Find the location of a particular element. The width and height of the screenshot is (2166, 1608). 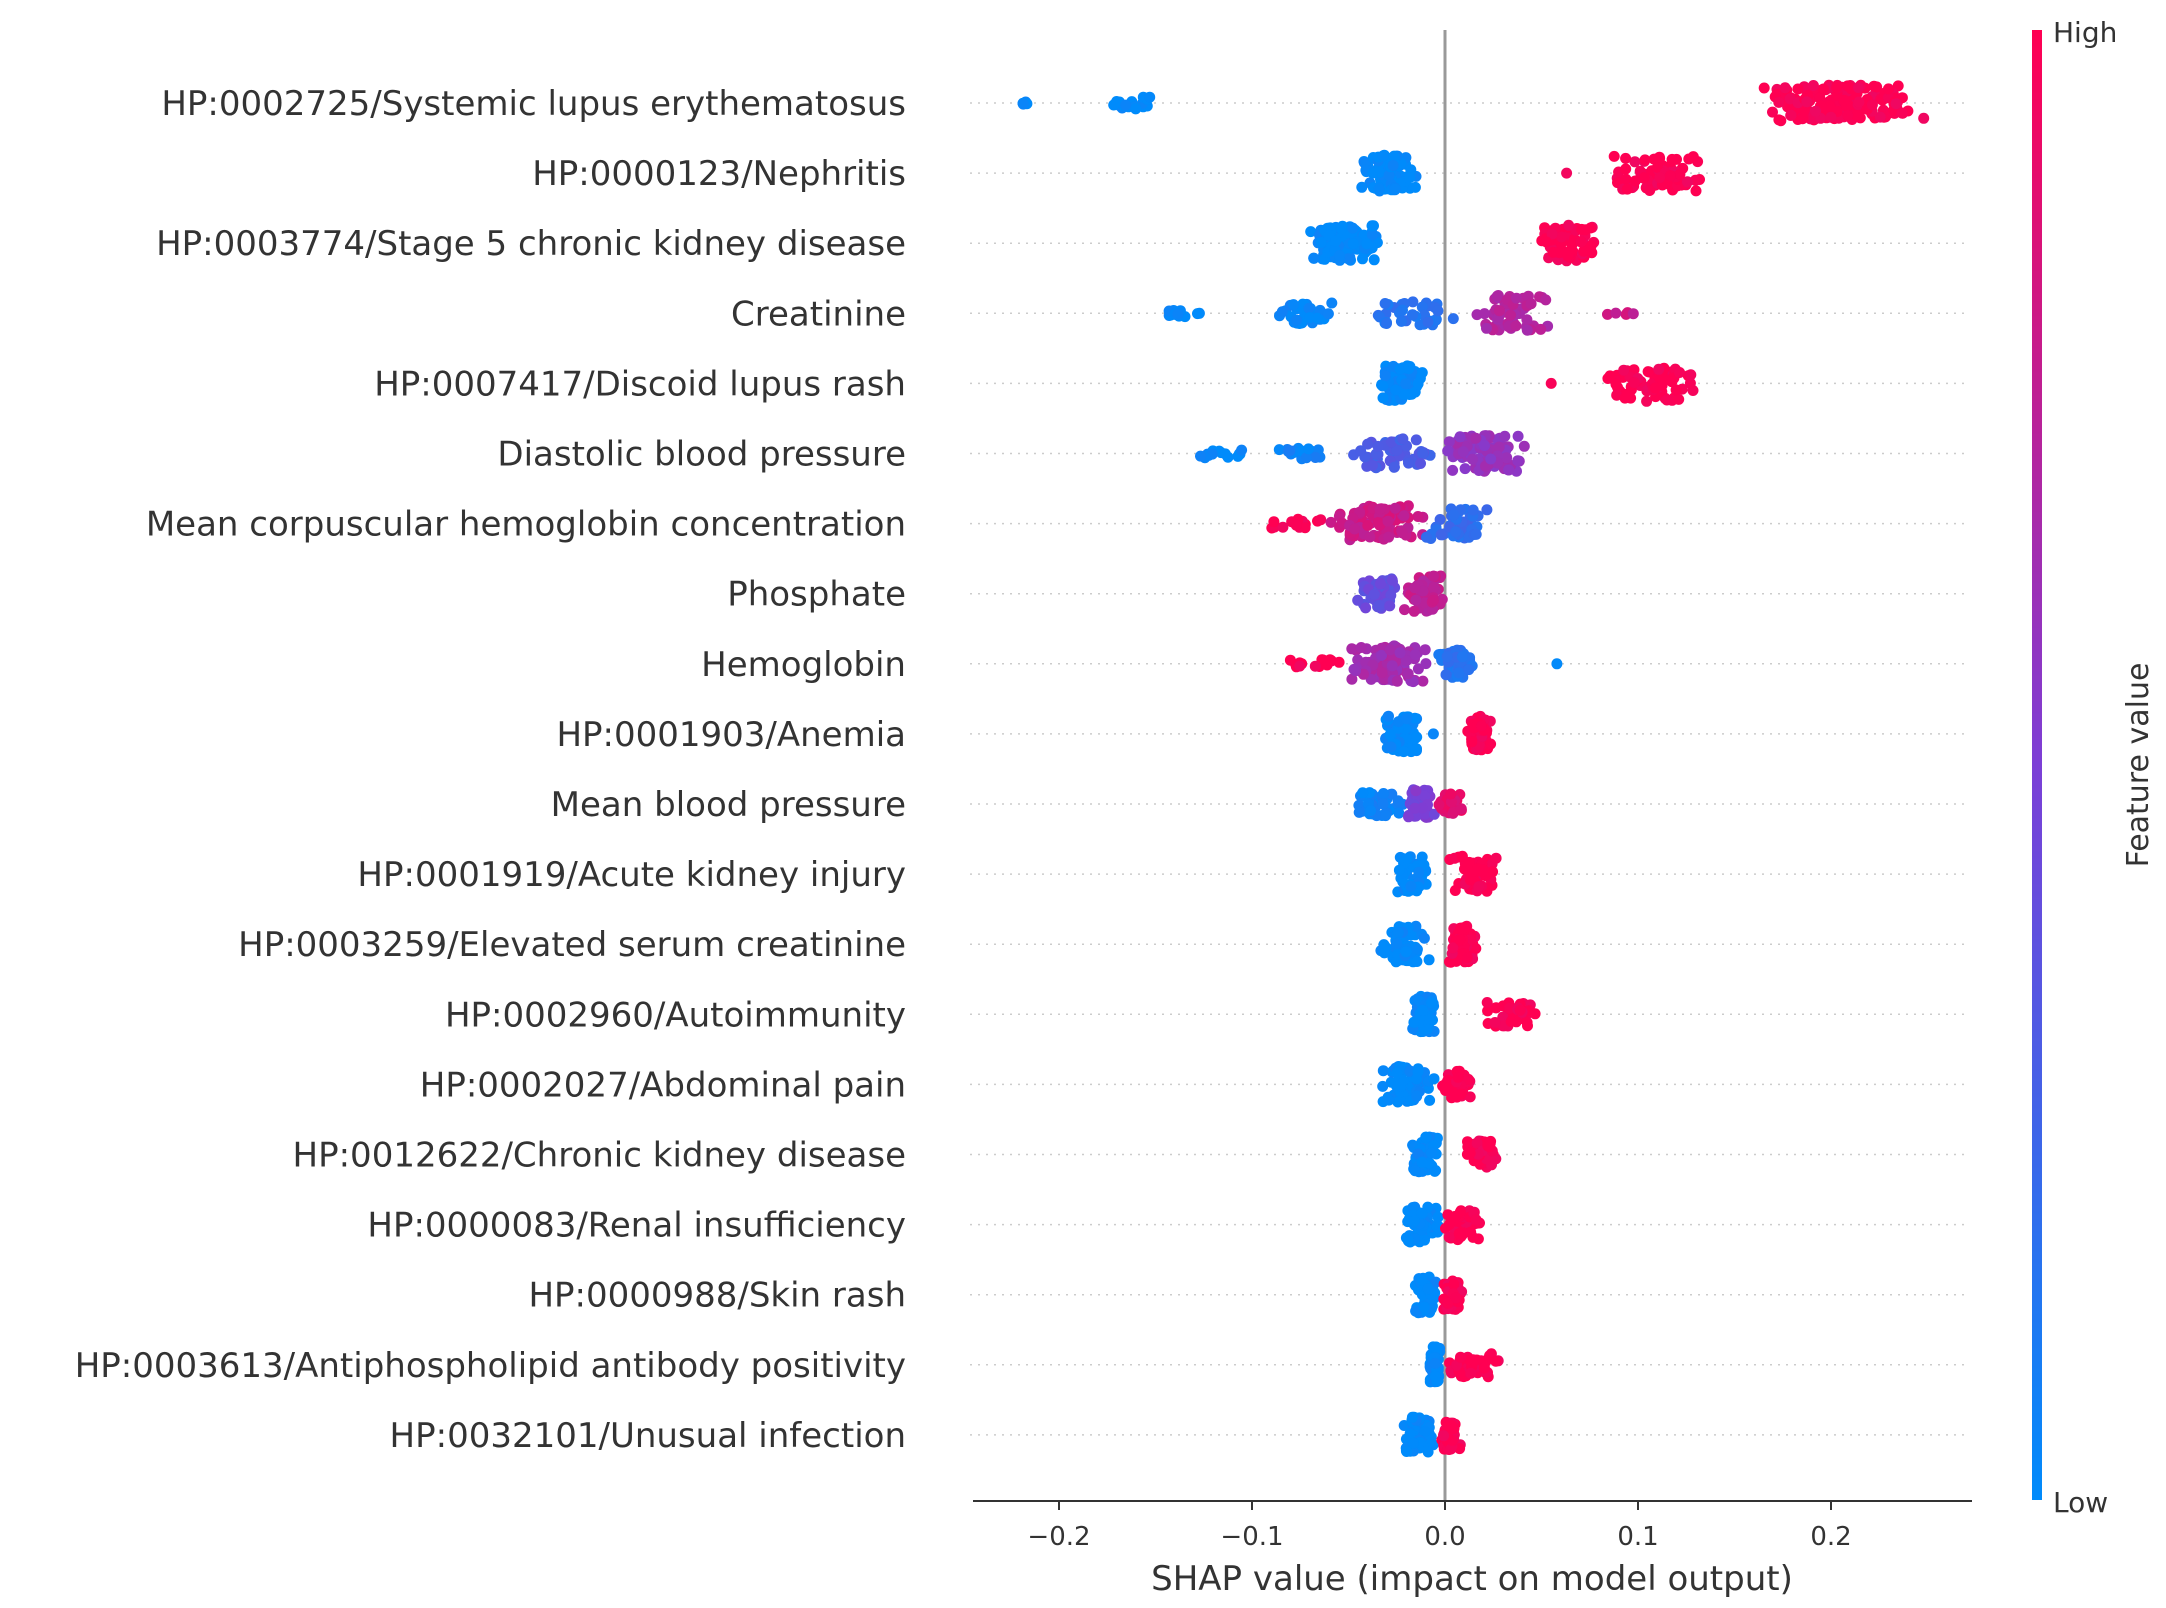

feature-label: HP:0012622/Chronic kidney disease is located at coordinates (599, 1156).